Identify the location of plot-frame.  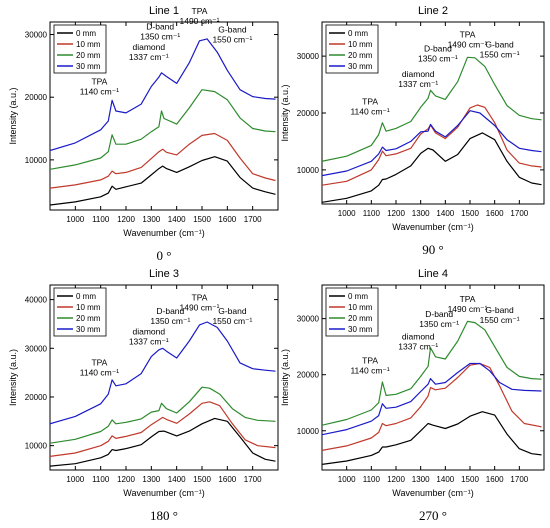
(433, 377).